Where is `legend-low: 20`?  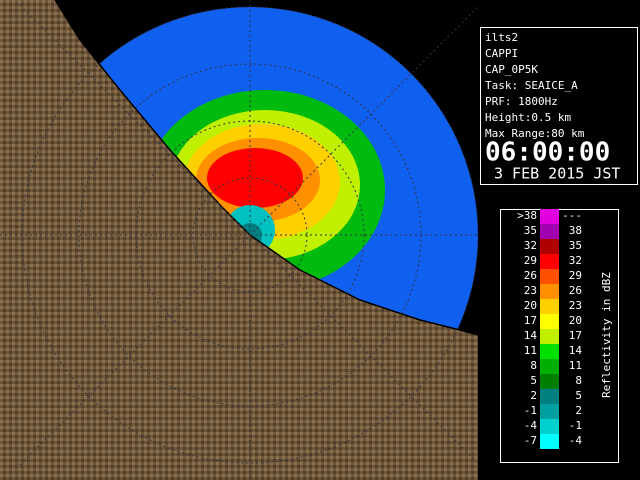 legend-low: 20 is located at coordinates (530, 305).